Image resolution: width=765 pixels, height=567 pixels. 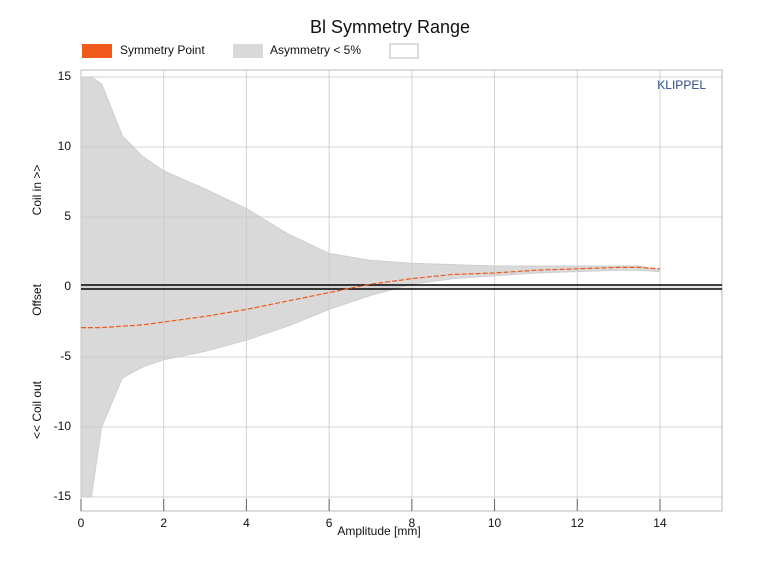 I want to click on x-axis-label: Amplitude [mm], so click(x=378, y=531).